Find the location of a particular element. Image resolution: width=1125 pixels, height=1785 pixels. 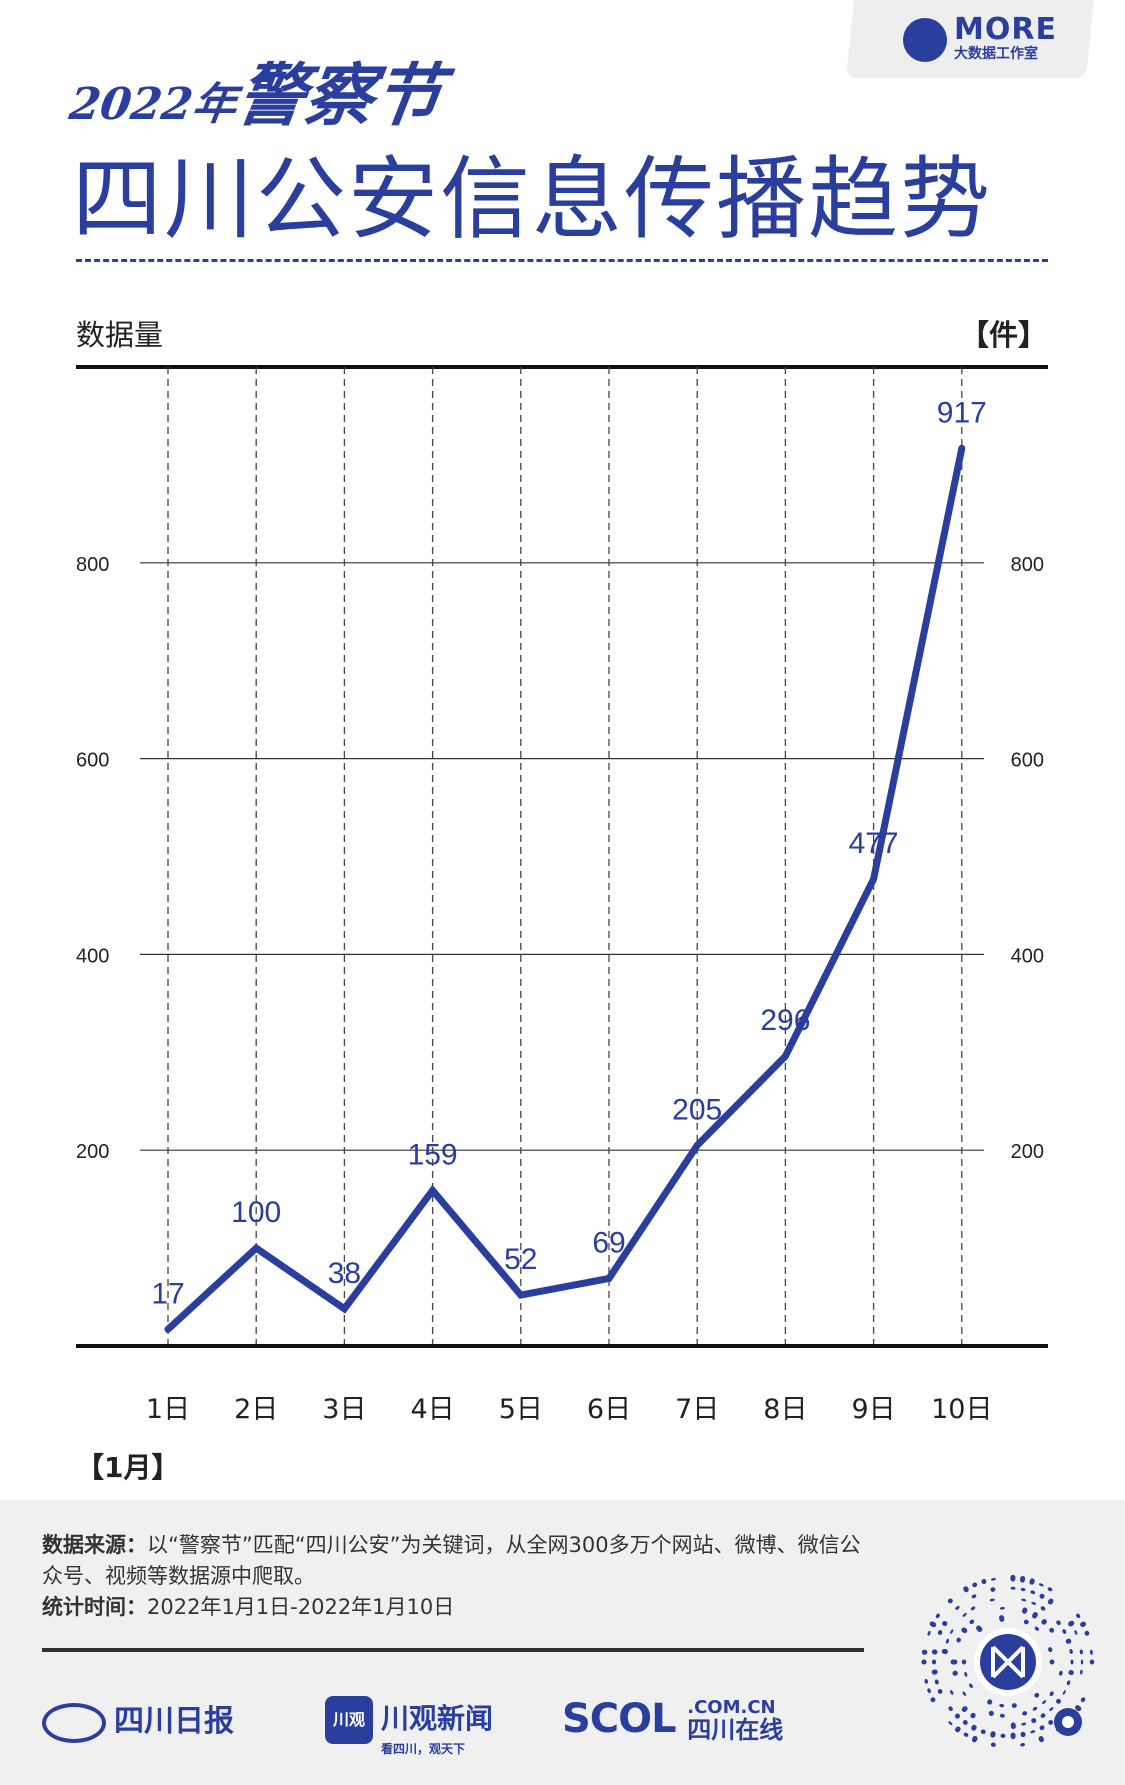

y-tick-label-right: 200 is located at coordinates (1027, 1152).